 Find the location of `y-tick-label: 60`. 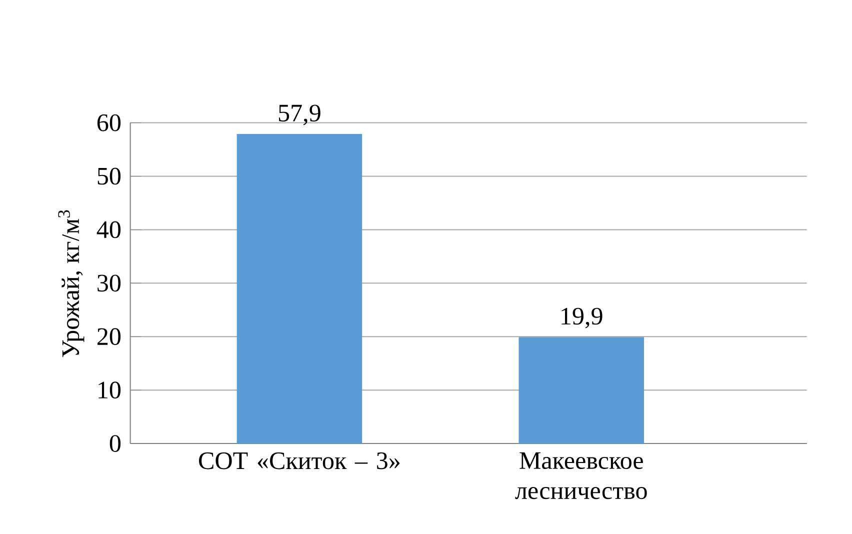

y-tick-label: 60 is located at coordinates (109, 123).